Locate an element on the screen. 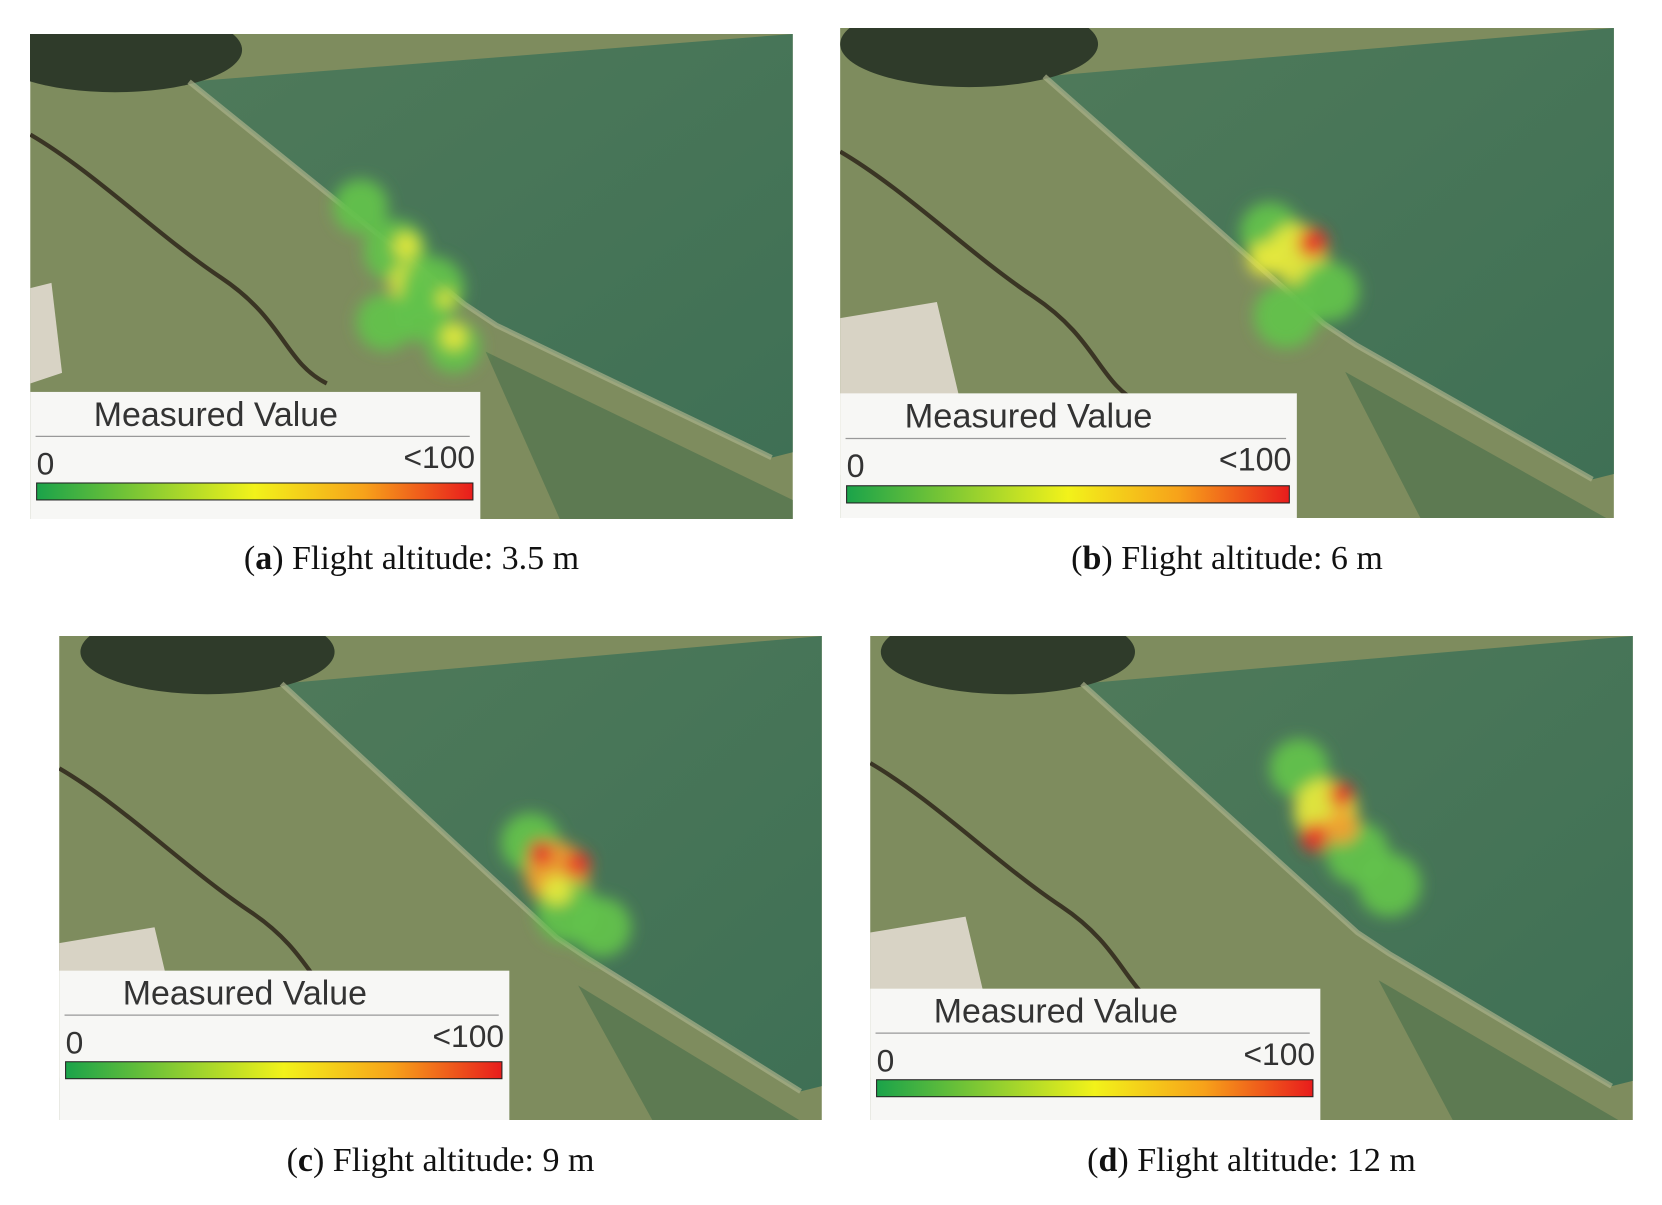  caption-label: c is located at coordinates (305, 1160).